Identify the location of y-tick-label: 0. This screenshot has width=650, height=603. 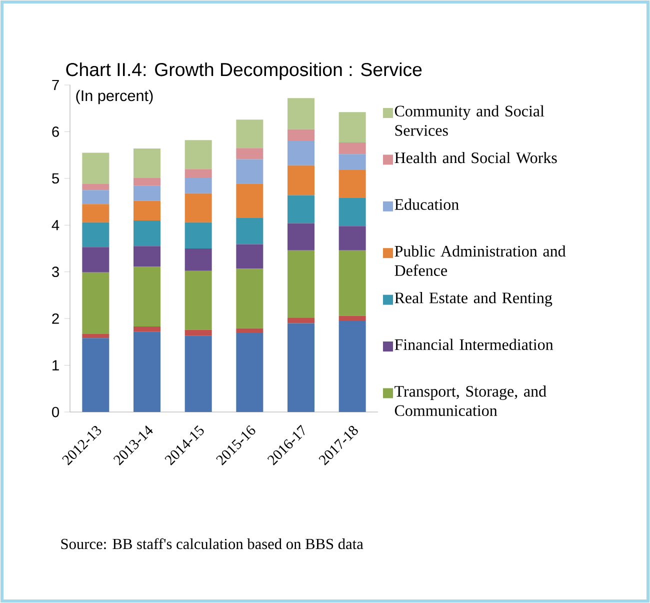
(56, 412).